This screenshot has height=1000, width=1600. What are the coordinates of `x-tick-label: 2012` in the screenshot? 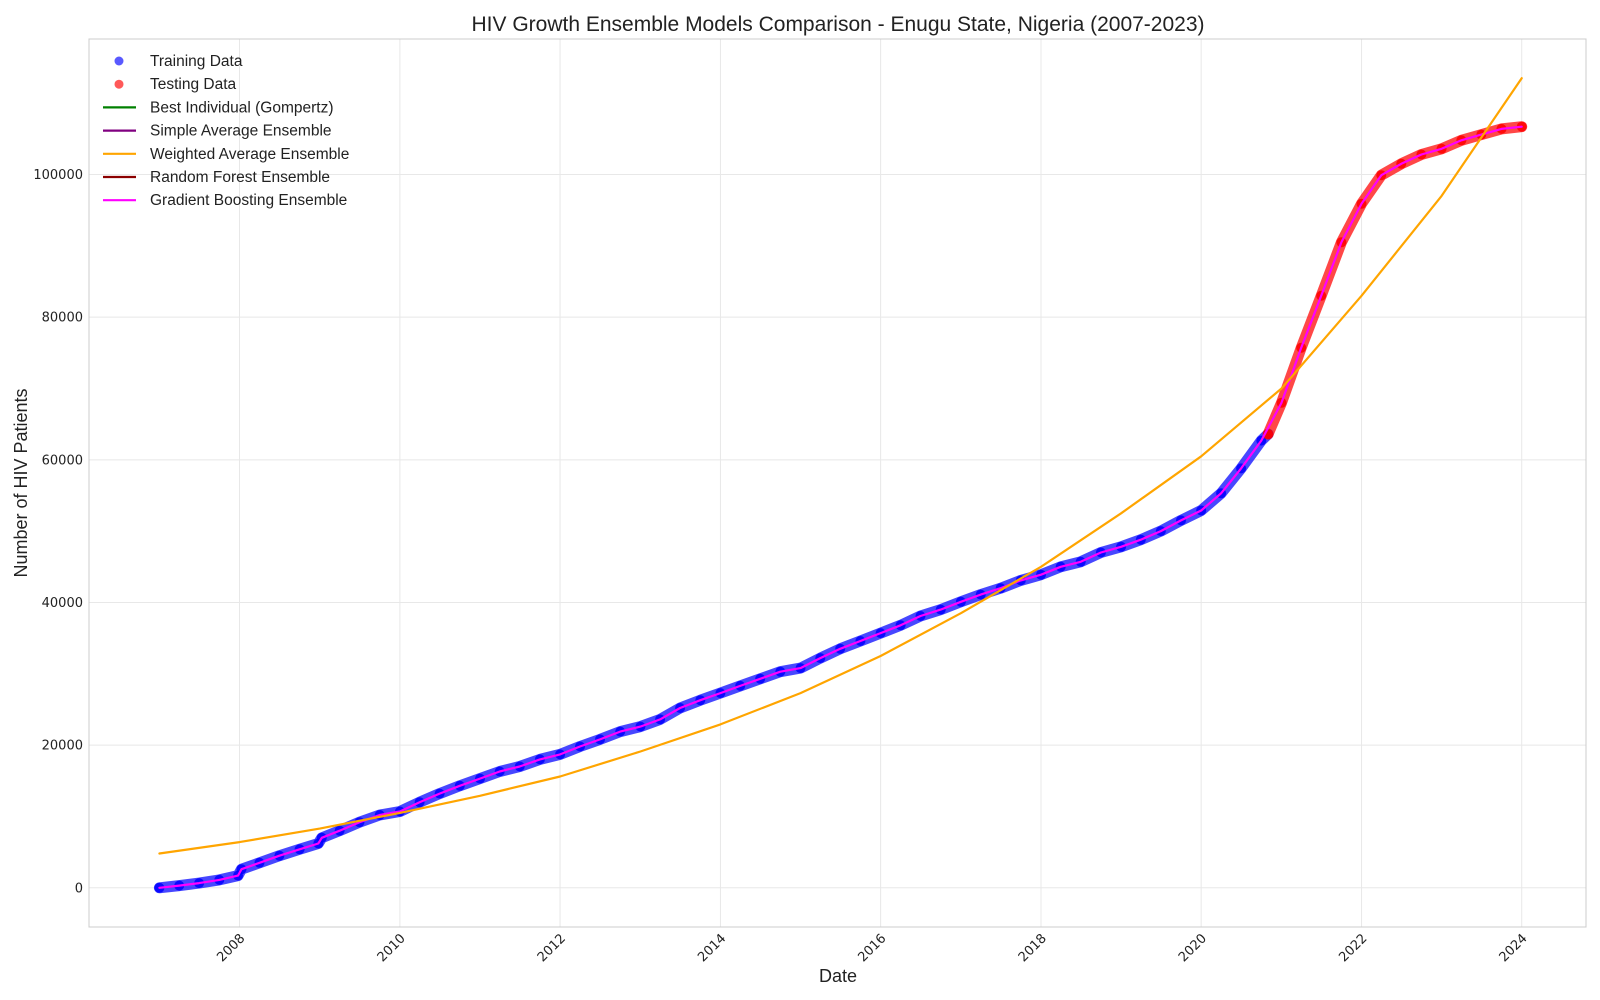 It's located at (552, 948).